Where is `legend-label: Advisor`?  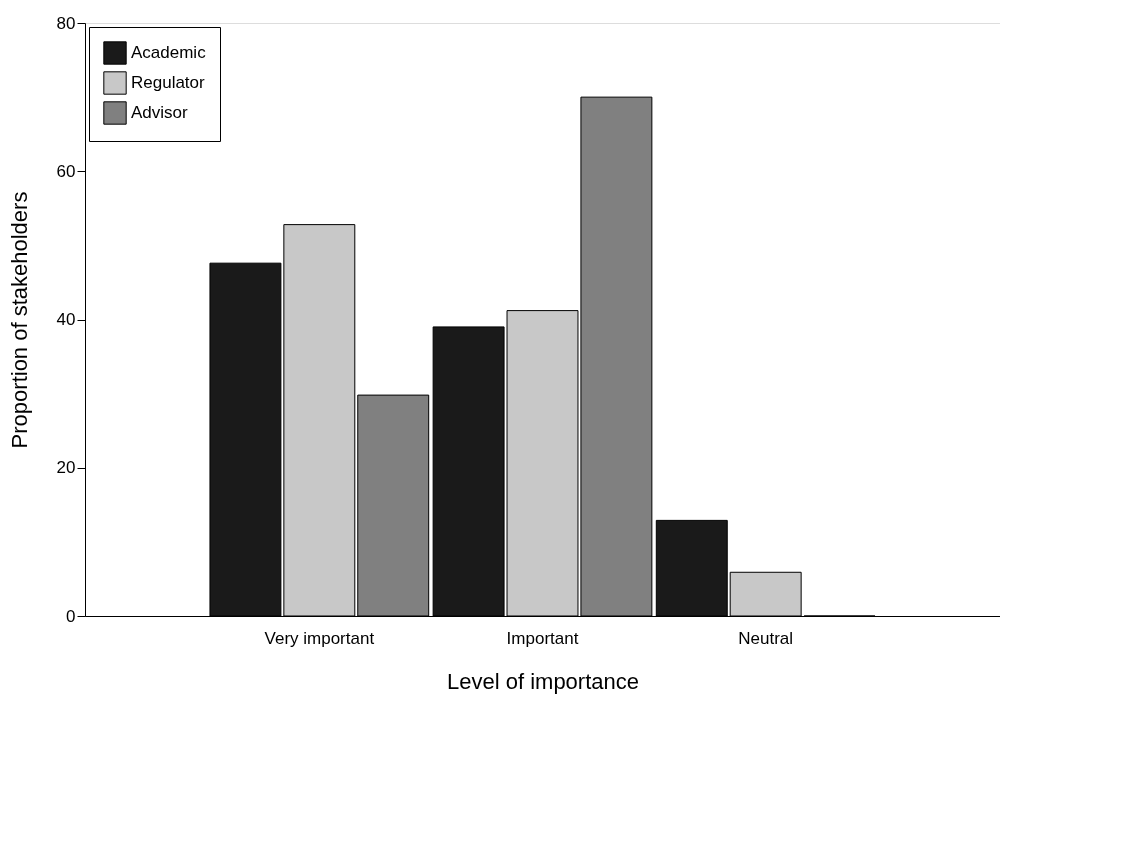 legend-label: Advisor is located at coordinates (160, 112).